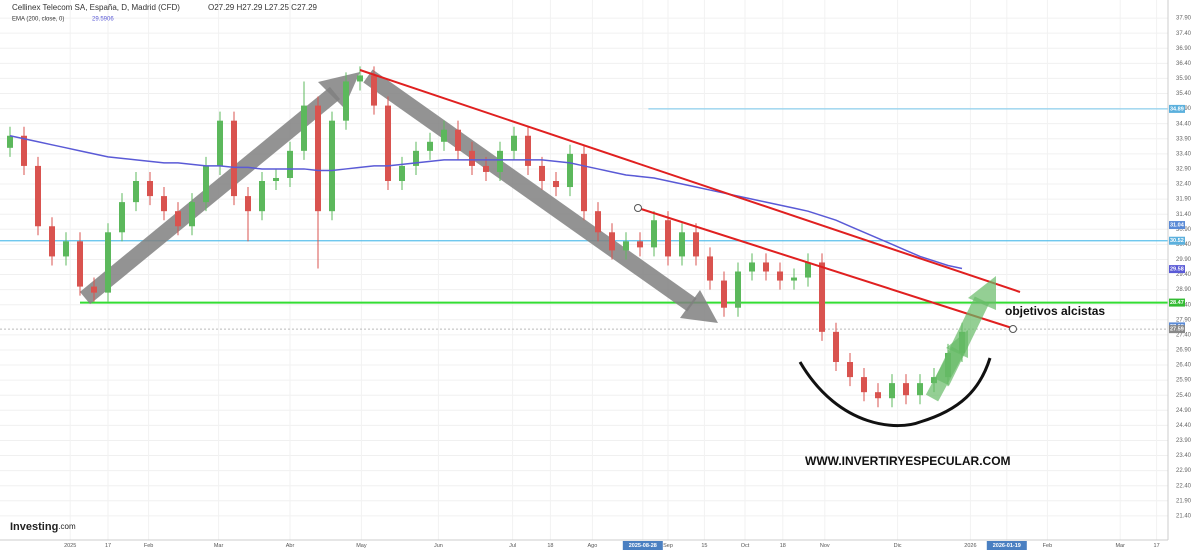 The height and width of the screenshot is (550, 1200). Describe the element at coordinates (1184, 49) in the screenshot. I see `y-tick-label: 36.90` at that location.